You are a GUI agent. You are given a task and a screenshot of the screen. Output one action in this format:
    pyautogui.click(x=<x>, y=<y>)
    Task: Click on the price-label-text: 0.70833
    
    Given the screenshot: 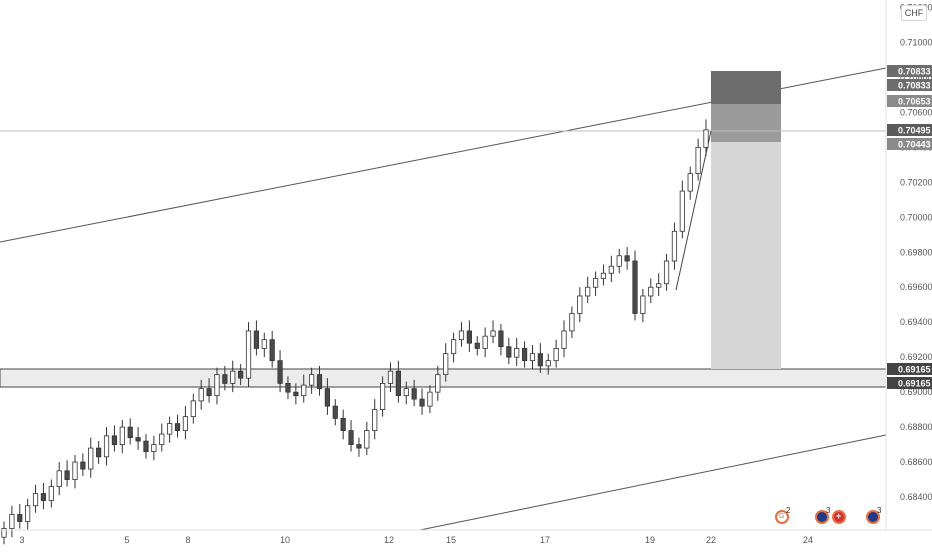 What is the action you would take?
    pyautogui.click(x=914, y=72)
    